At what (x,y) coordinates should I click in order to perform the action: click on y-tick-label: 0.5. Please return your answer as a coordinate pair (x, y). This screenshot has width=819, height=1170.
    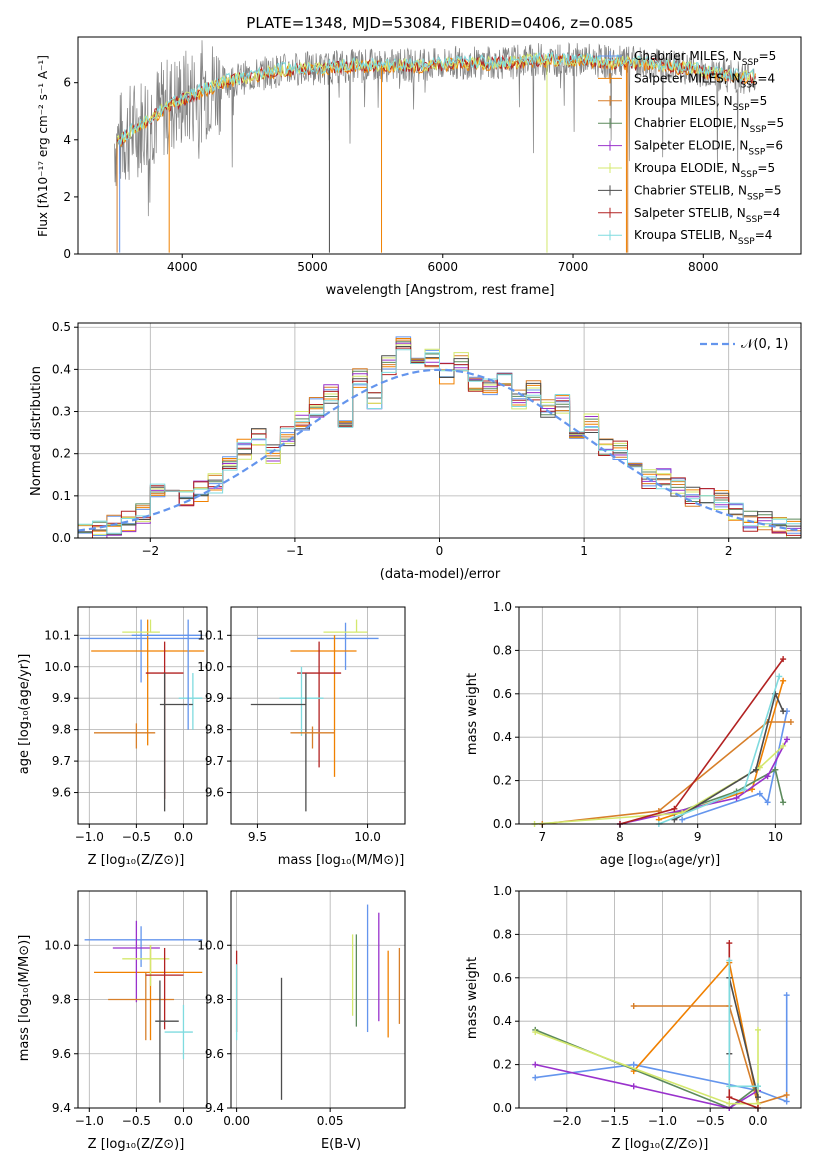
    Looking at the image, I should click on (61, 327).